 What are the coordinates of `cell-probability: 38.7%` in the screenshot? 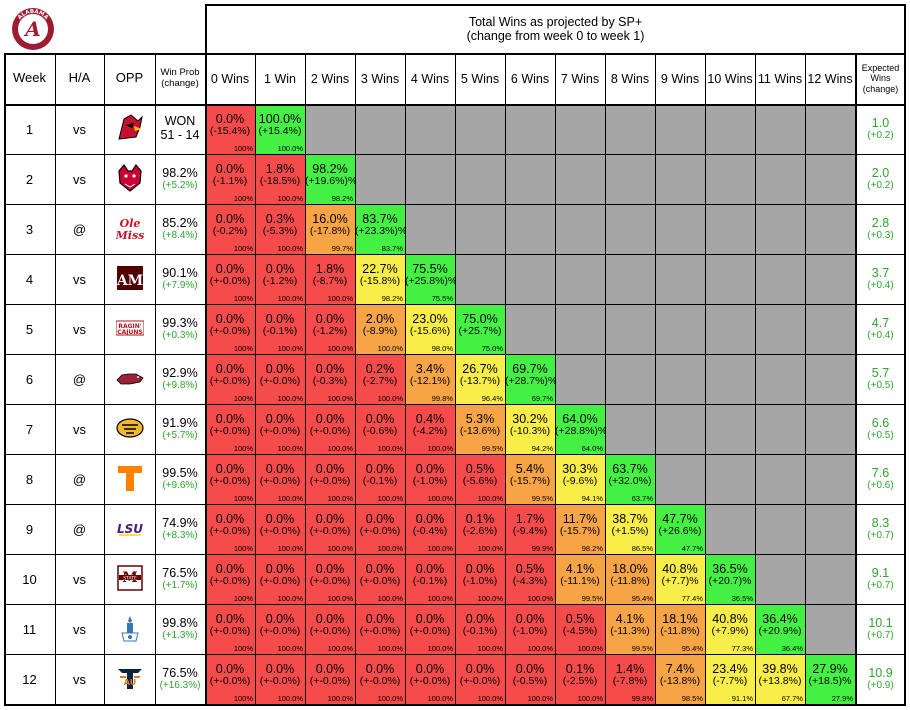 It's located at (630, 519).